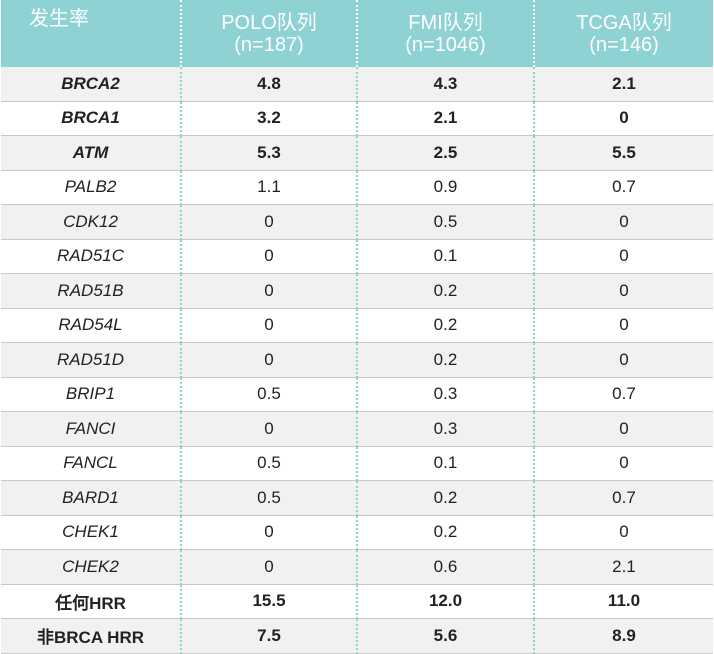 The height and width of the screenshot is (654, 714). I want to click on header-cell: POLO队列 (n=187), so click(268, 33).